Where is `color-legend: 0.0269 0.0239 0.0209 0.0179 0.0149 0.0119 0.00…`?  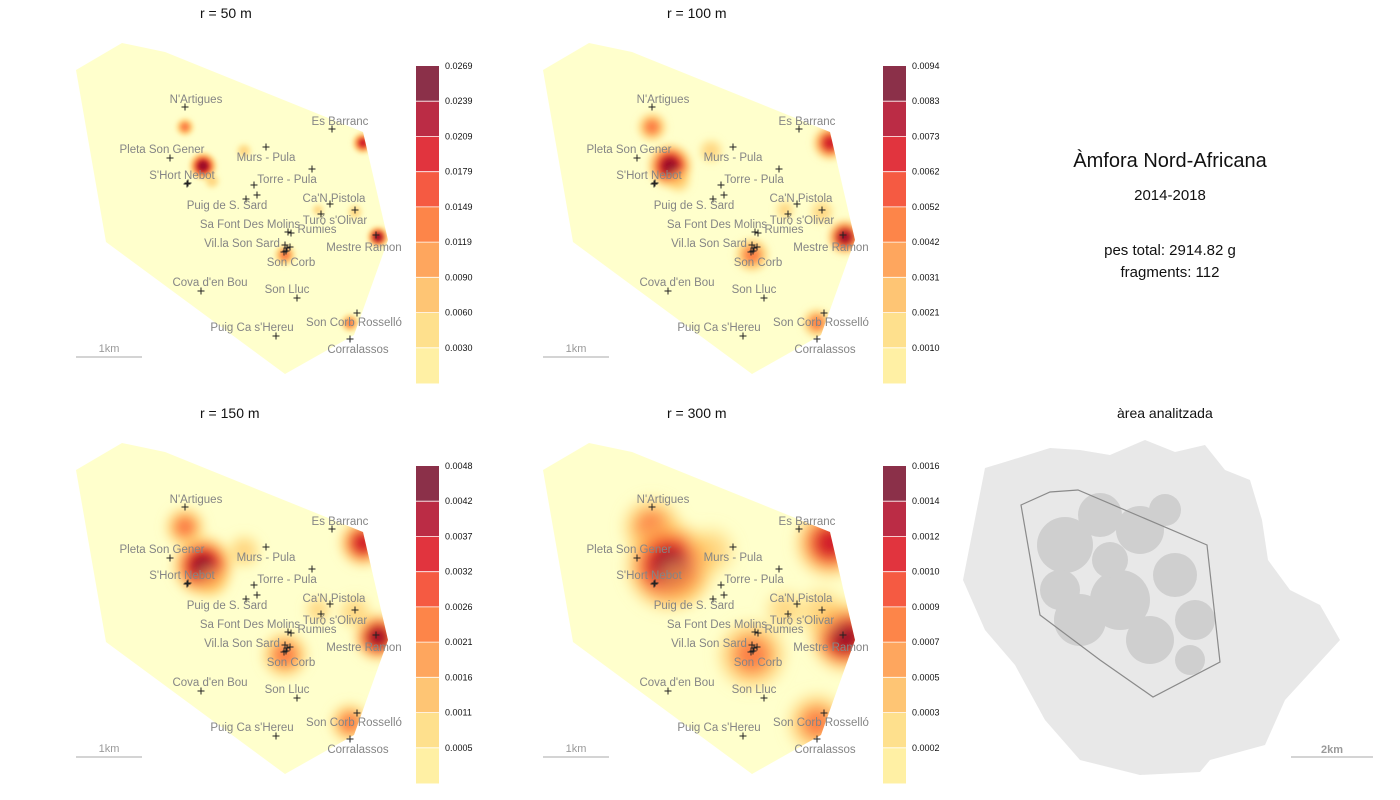 color-legend: 0.0269 0.0239 0.0209 0.0179 0.0149 0.0119 0.00… is located at coordinates (444, 222).